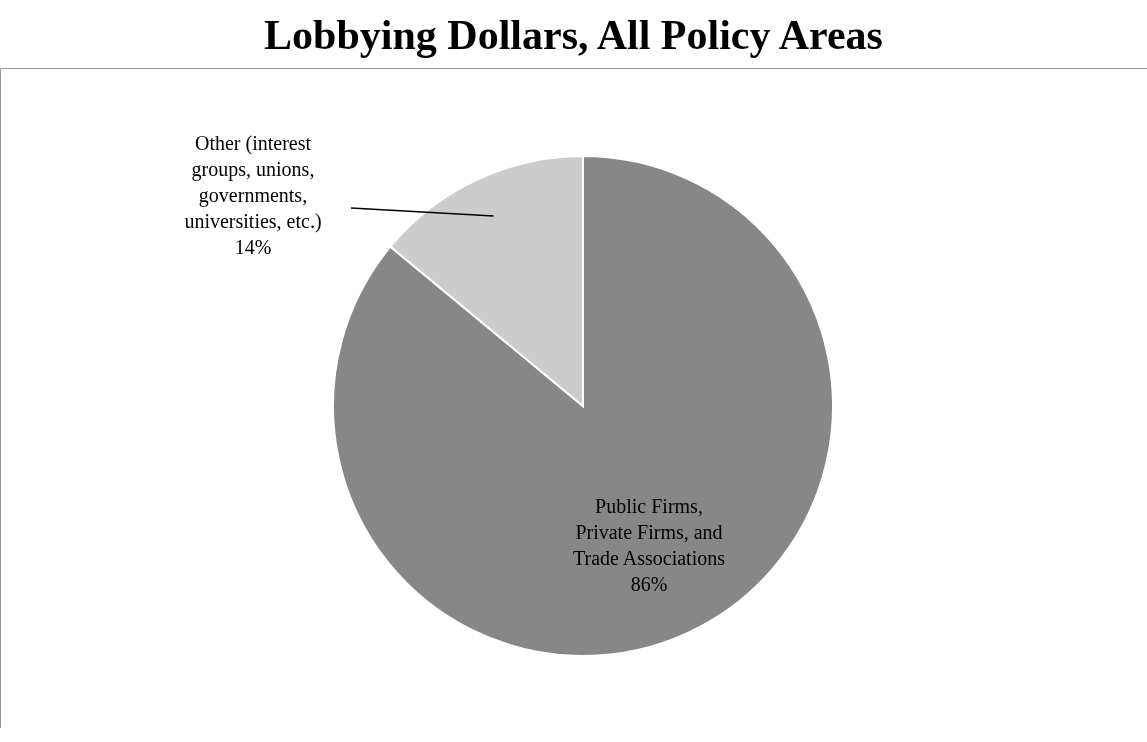 The image size is (1147, 742). What do you see at coordinates (649, 584) in the screenshot?
I see `data-label: 86%` at bounding box center [649, 584].